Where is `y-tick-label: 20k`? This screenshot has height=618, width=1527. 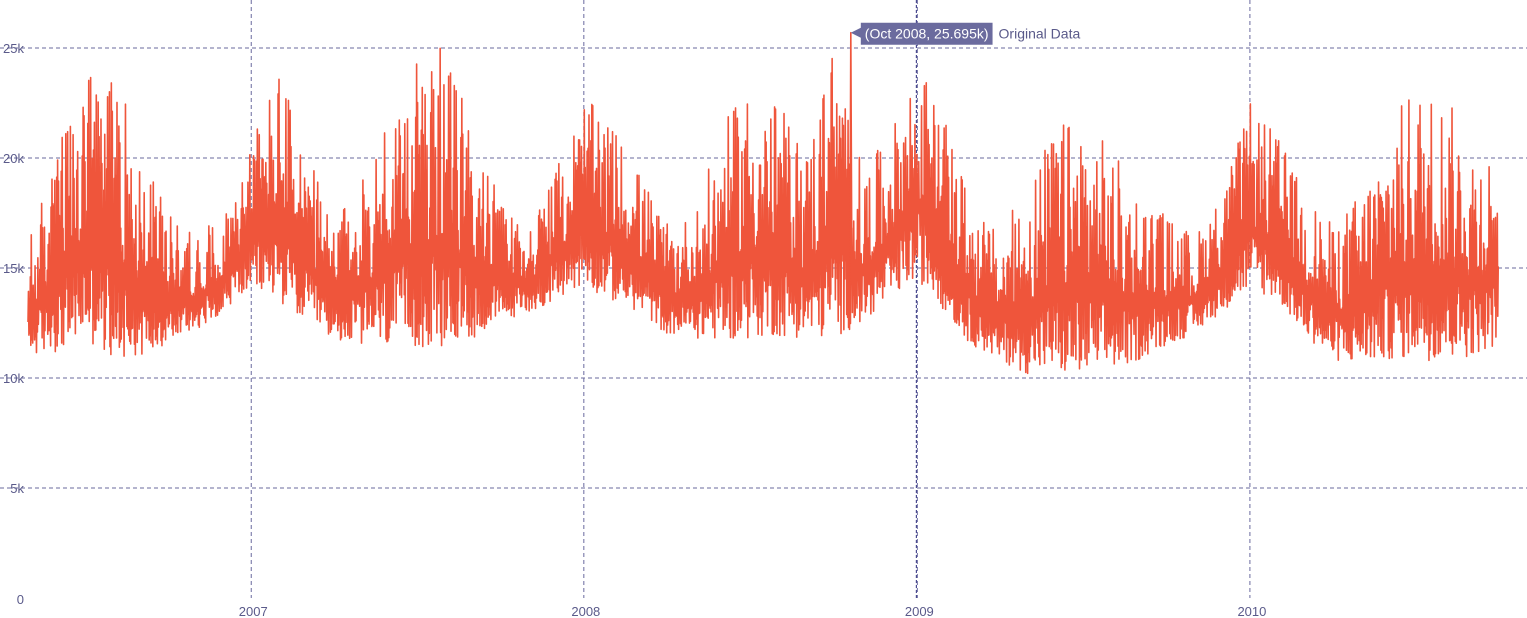 y-tick-label: 20k is located at coordinates (13, 158).